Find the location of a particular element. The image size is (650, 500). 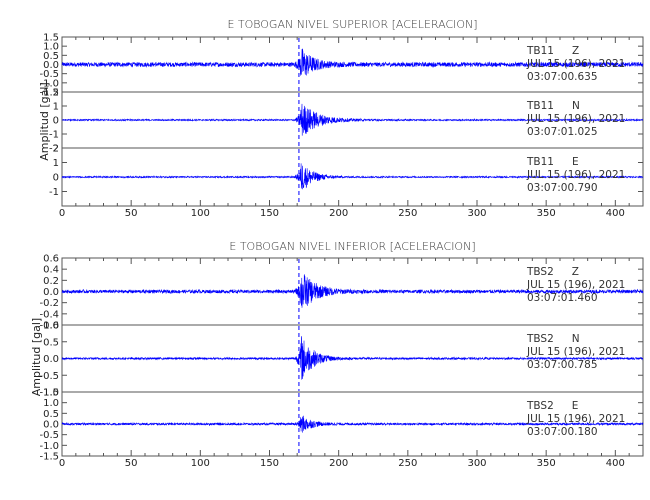

trace-annotation: TBS2 N JUL 15 (196), 2021 03:07:00.785 is located at coordinates (575, 352).